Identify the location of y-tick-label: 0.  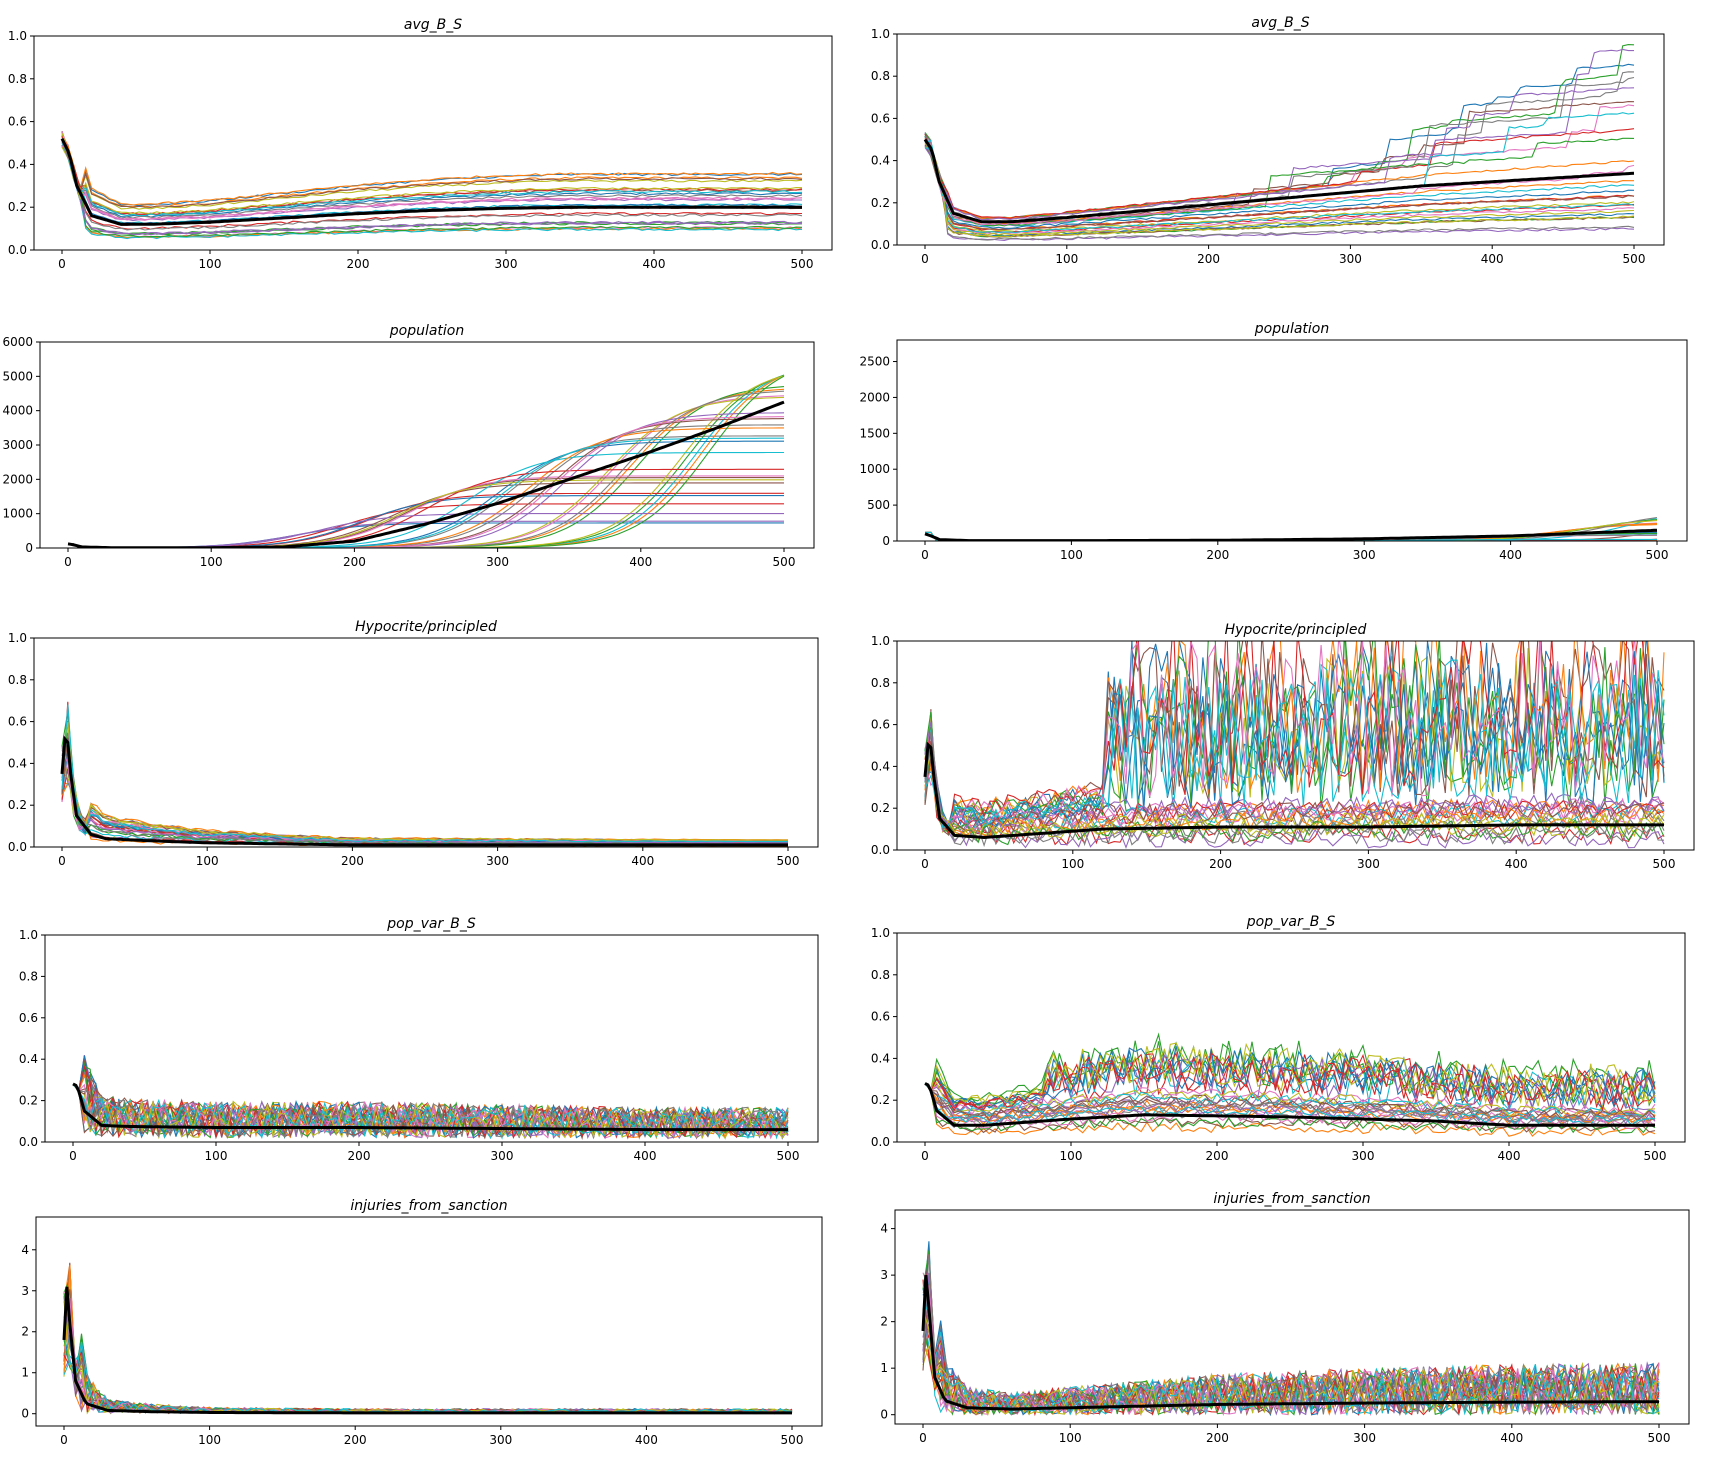
(29, 548).